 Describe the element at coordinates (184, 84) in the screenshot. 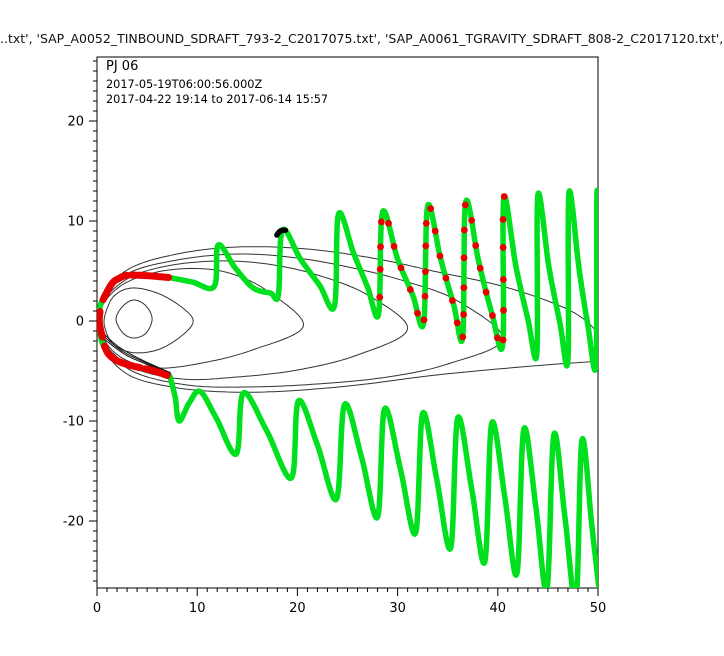

I see `annotation-timestamp: 2017-05-19T06:00:56.000Z` at that location.